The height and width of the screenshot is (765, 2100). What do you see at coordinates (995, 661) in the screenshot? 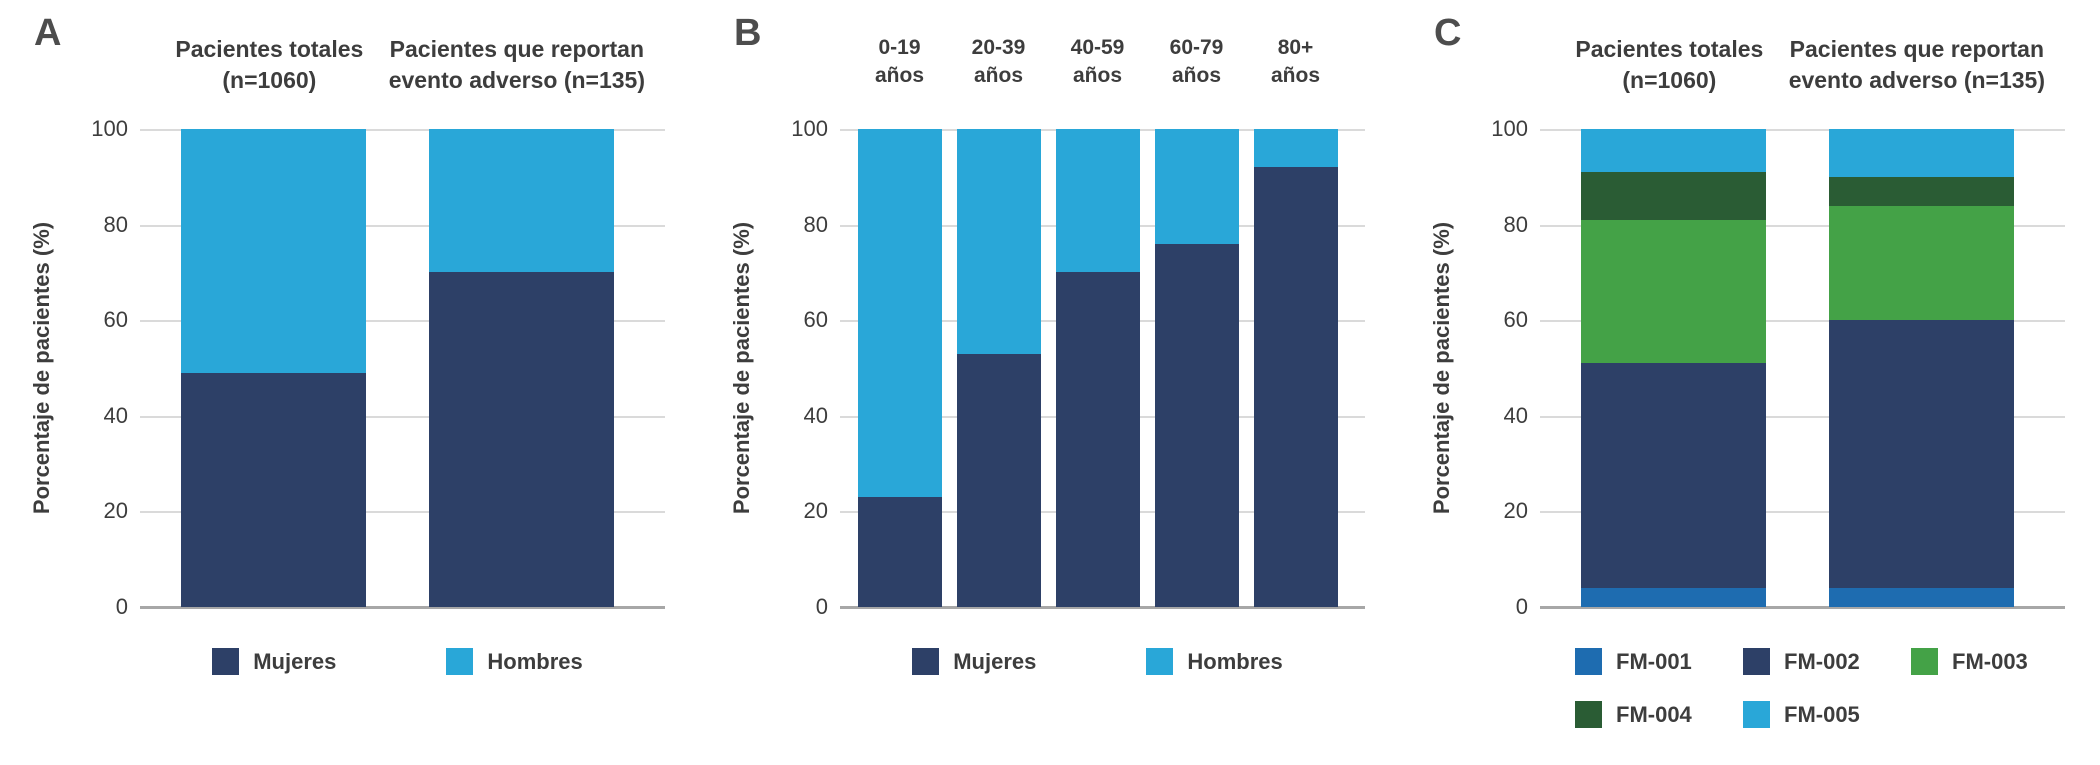
I see `legend-label: Mujeres` at bounding box center [995, 661].